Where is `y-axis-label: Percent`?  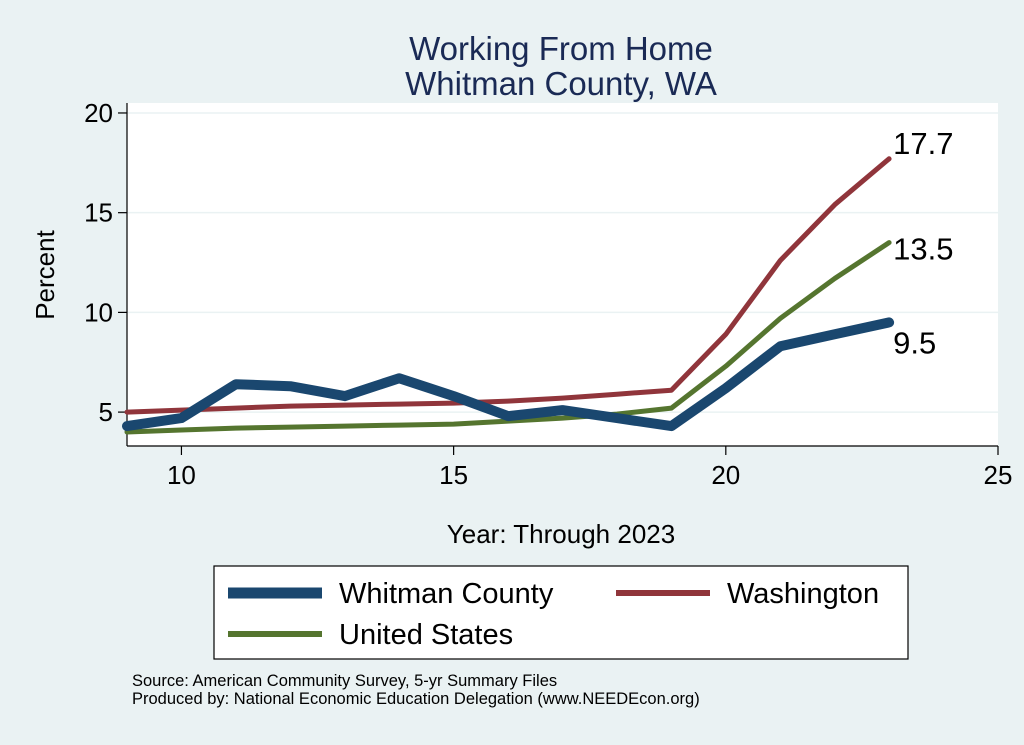
y-axis-label: Percent is located at coordinates (45, 274).